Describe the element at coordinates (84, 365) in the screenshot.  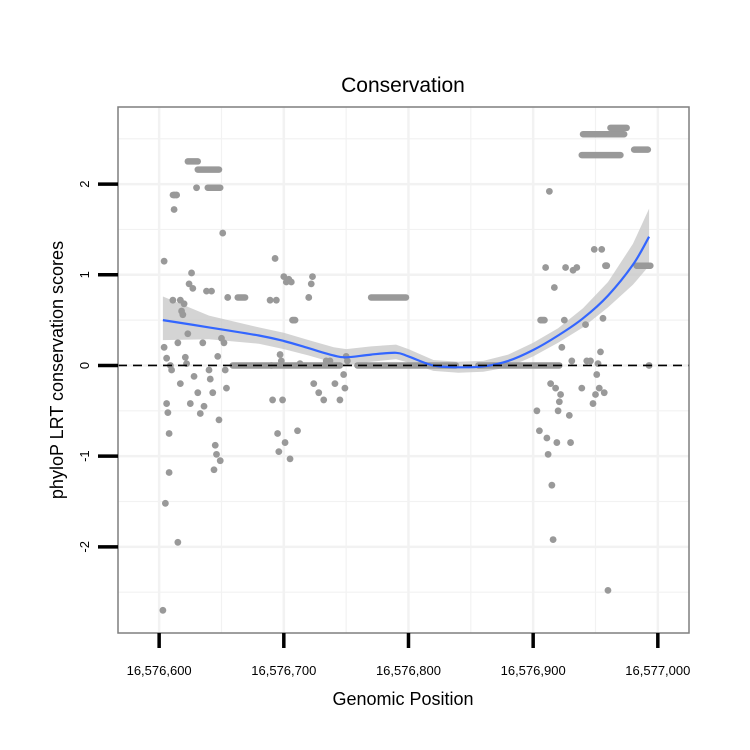
I see `y-tick-label: 0` at that location.